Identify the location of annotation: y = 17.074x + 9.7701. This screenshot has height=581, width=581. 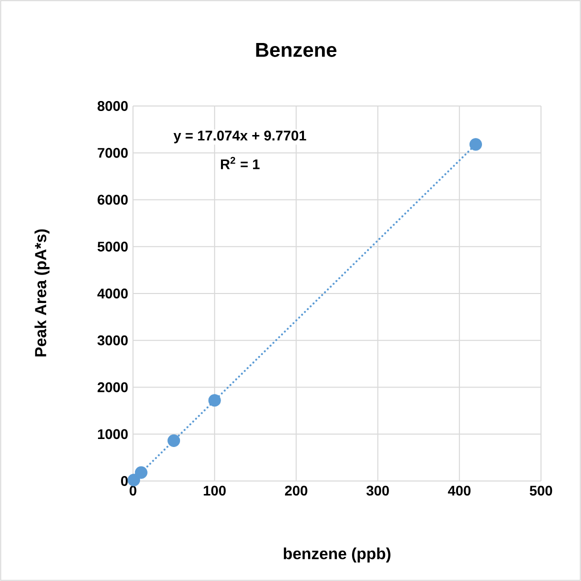
(240, 137).